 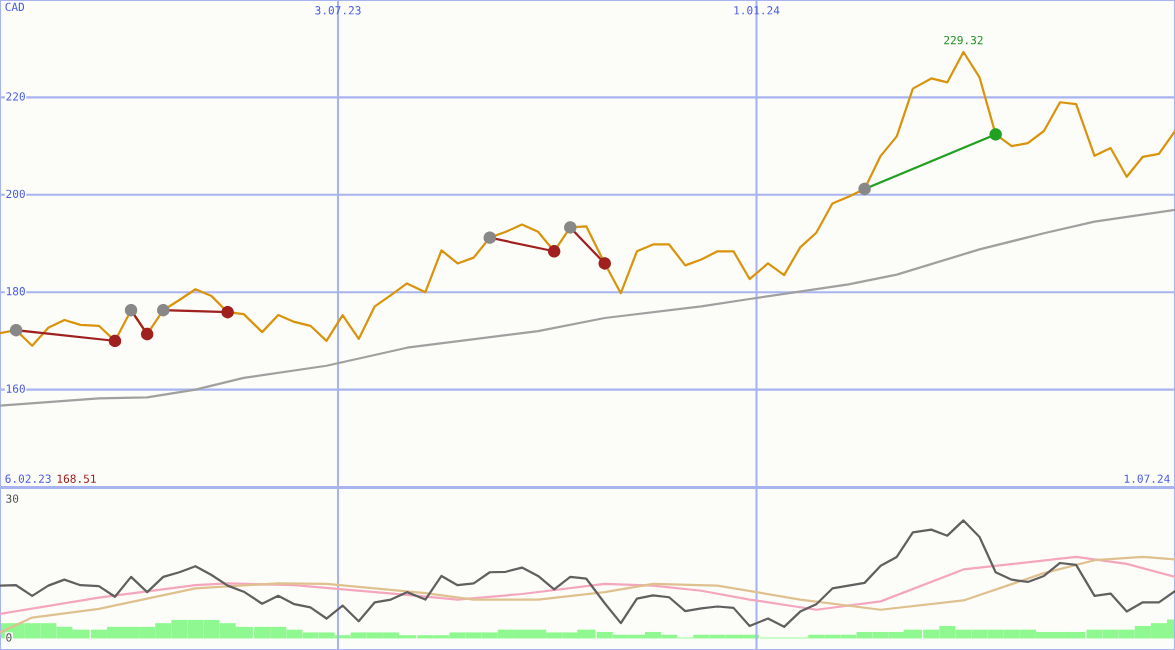 What do you see at coordinates (963, 40) in the screenshot?
I see `annotation: 229.32` at bounding box center [963, 40].